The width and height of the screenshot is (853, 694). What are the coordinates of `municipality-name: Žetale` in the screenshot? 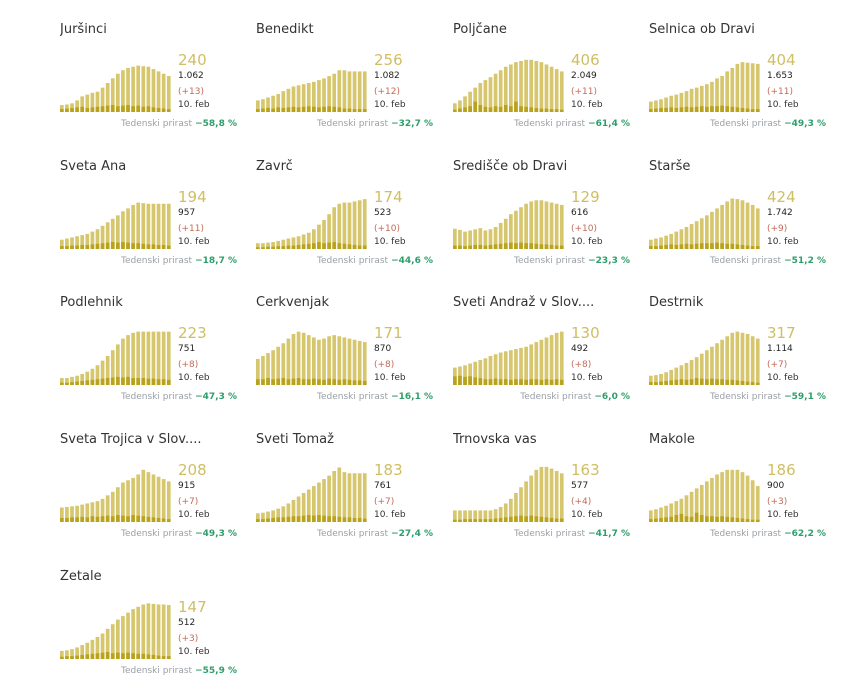 It's located at (81, 576).